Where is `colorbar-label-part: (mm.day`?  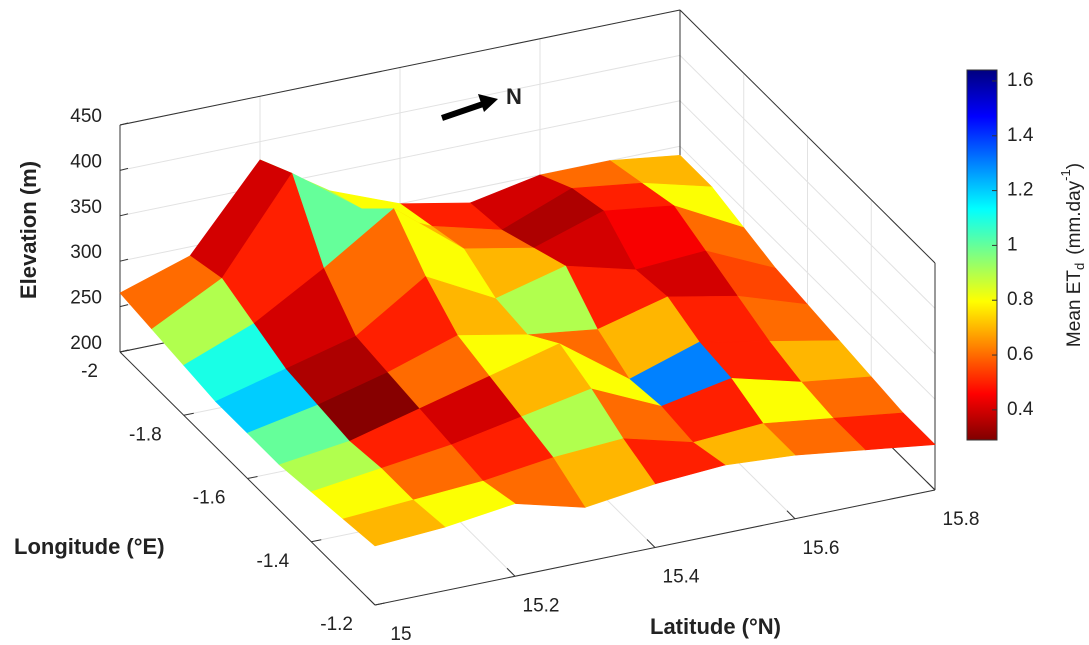
colorbar-label-part: (mm.day is located at coordinates (1074, 217).